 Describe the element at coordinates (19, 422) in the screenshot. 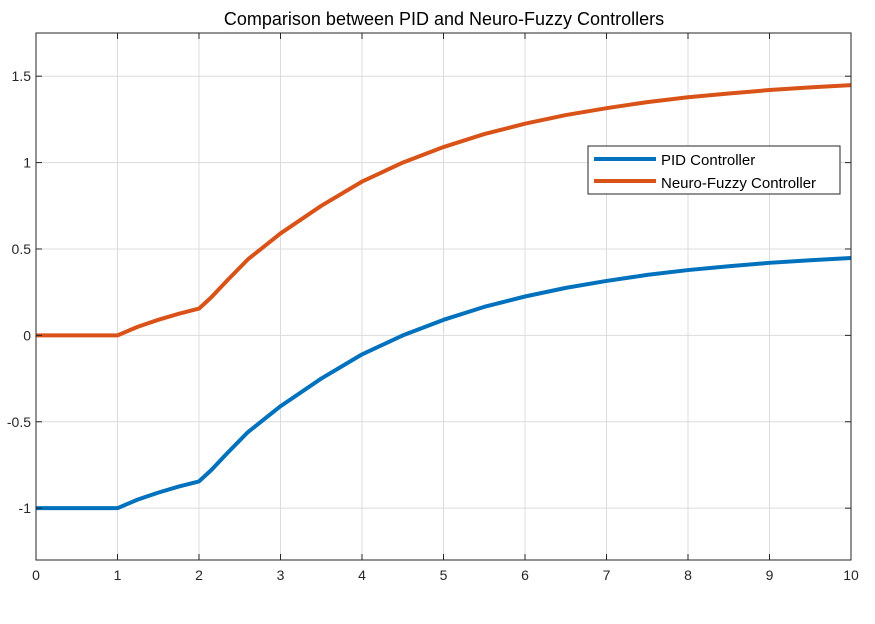

I see `y-tick-label: -0.5` at that location.